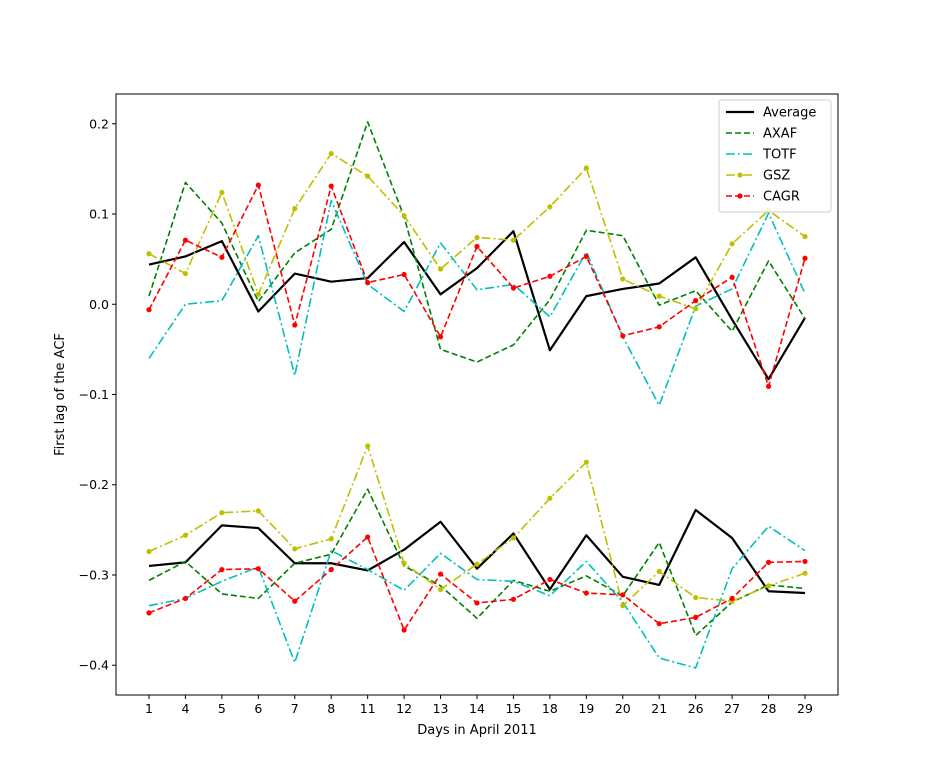 This screenshot has height=781, width=931. What do you see at coordinates (659, 708) in the screenshot?
I see `x-tick-label: 21` at bounding box center [659, 708].